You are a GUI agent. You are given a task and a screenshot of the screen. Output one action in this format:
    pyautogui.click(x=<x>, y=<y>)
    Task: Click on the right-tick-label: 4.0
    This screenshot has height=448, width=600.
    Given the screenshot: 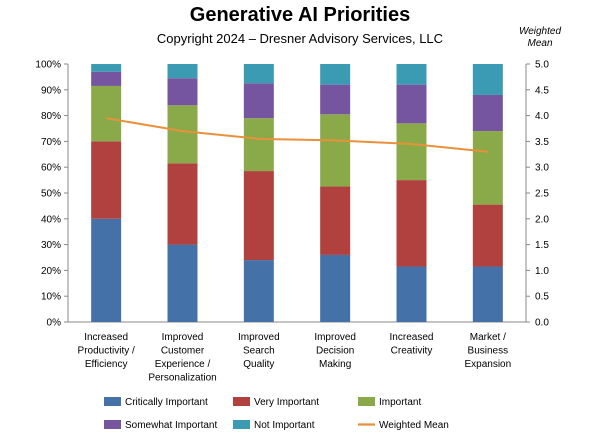 What is the action you would take?
    pyautogui.click(x=542, y=116)
    